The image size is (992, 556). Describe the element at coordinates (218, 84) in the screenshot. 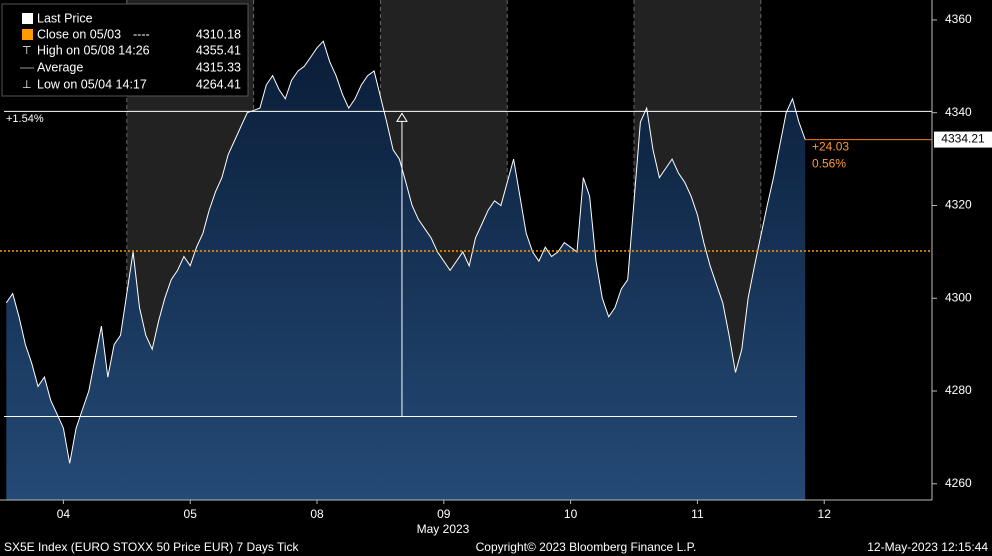

I see `legend-value: 4264.41` at that location.